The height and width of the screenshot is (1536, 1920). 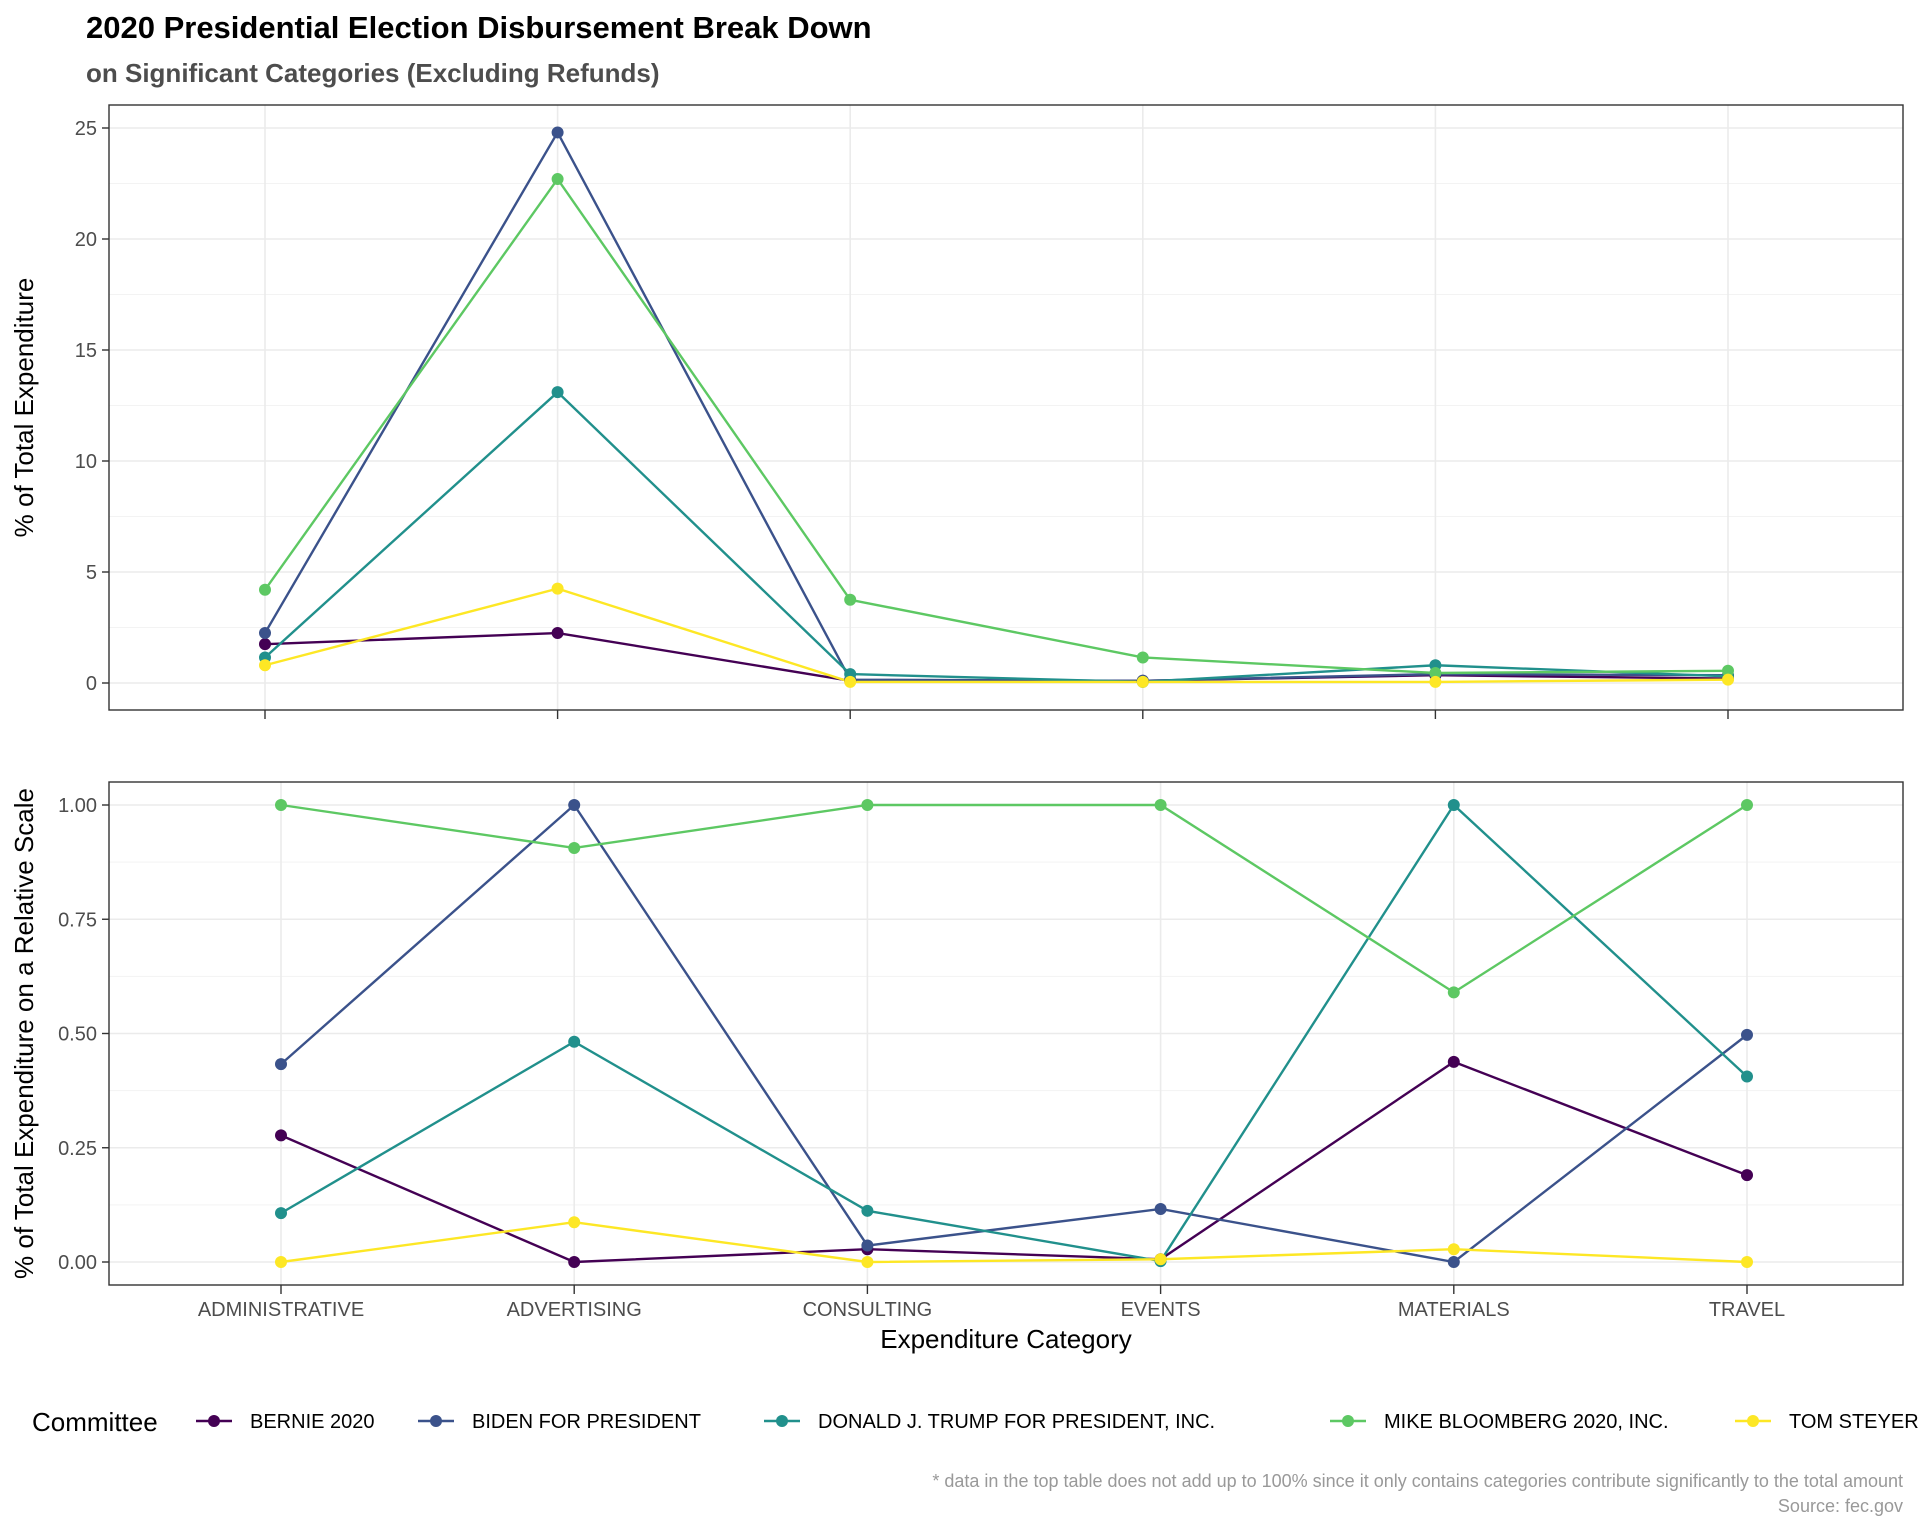 What do you see at coordinates (850, 599) in the screenshot?
I see `top-point-mike-bloomberg-2020-inc-consulting` at bounding box center [850, 599].